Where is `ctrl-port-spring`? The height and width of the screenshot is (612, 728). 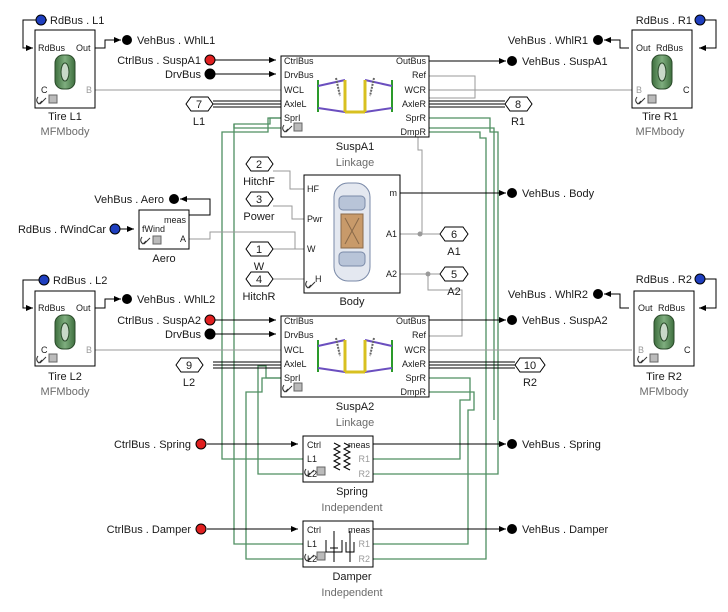 ctrl-port-spring is located at coordinates (201, 444).